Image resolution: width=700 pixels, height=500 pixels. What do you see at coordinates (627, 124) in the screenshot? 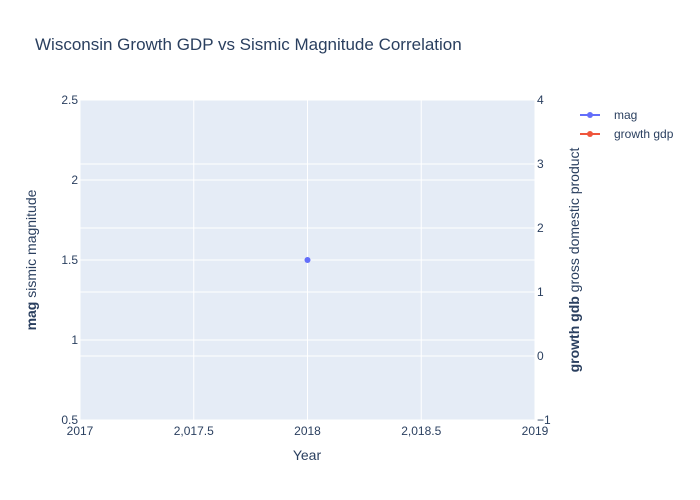
I see `legend: mag growth gdp` at bounding box center [627, 124].